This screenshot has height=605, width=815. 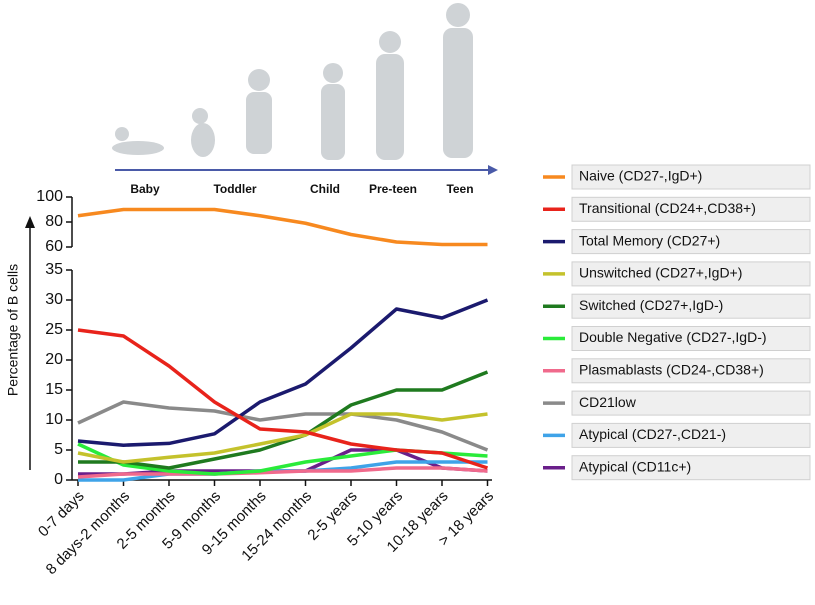 I want to click on y-tick-label: 10, so click(x=54, y=419).